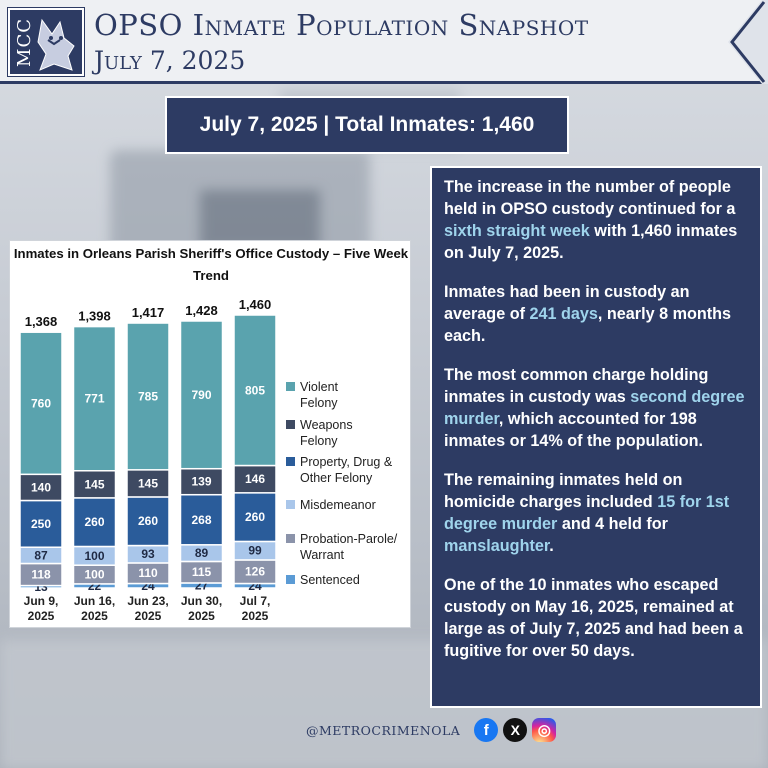 Image resolution: width=768 pixels, height=768 pixels. I want to click on data-label: 89, so click(202, 553).